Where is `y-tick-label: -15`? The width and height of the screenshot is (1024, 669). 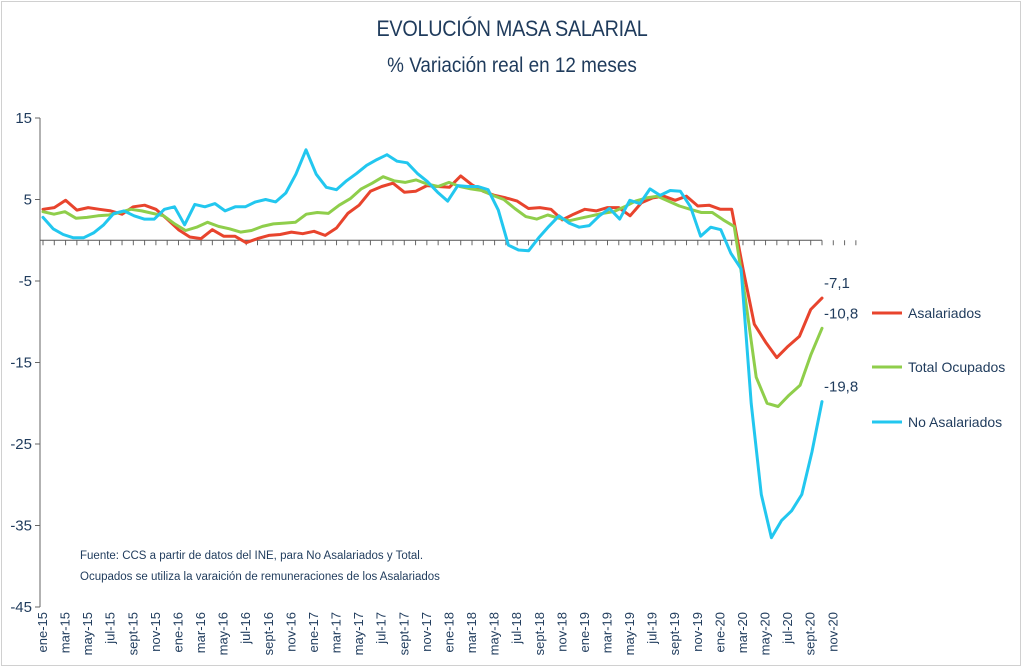
y-tick-label: -15 is located at coordinates (21, 363).